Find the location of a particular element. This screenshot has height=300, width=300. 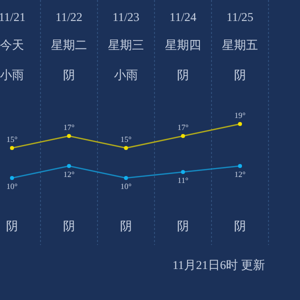

text: 星期二 is located at coordinates (69, 45).